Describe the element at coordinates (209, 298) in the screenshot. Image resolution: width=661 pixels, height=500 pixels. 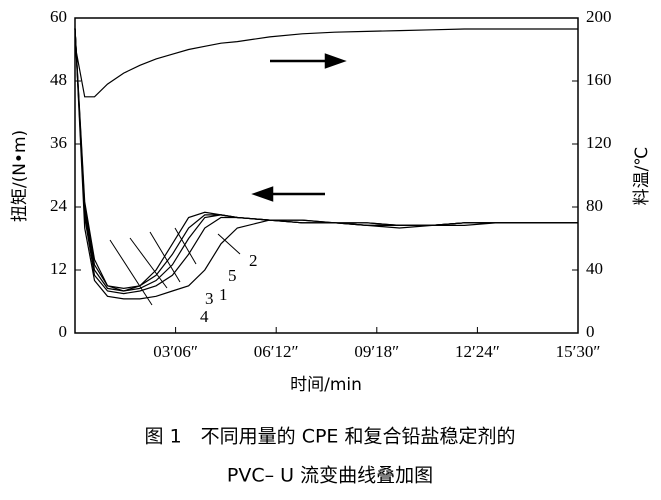
I see `curve-label: 3` at that location.